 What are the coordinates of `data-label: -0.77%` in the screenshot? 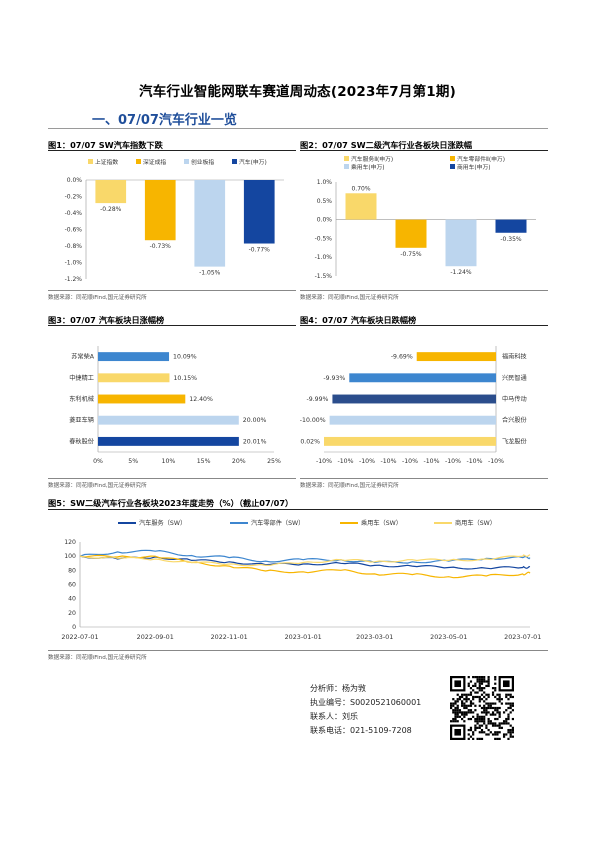 It's located at (260, 250).